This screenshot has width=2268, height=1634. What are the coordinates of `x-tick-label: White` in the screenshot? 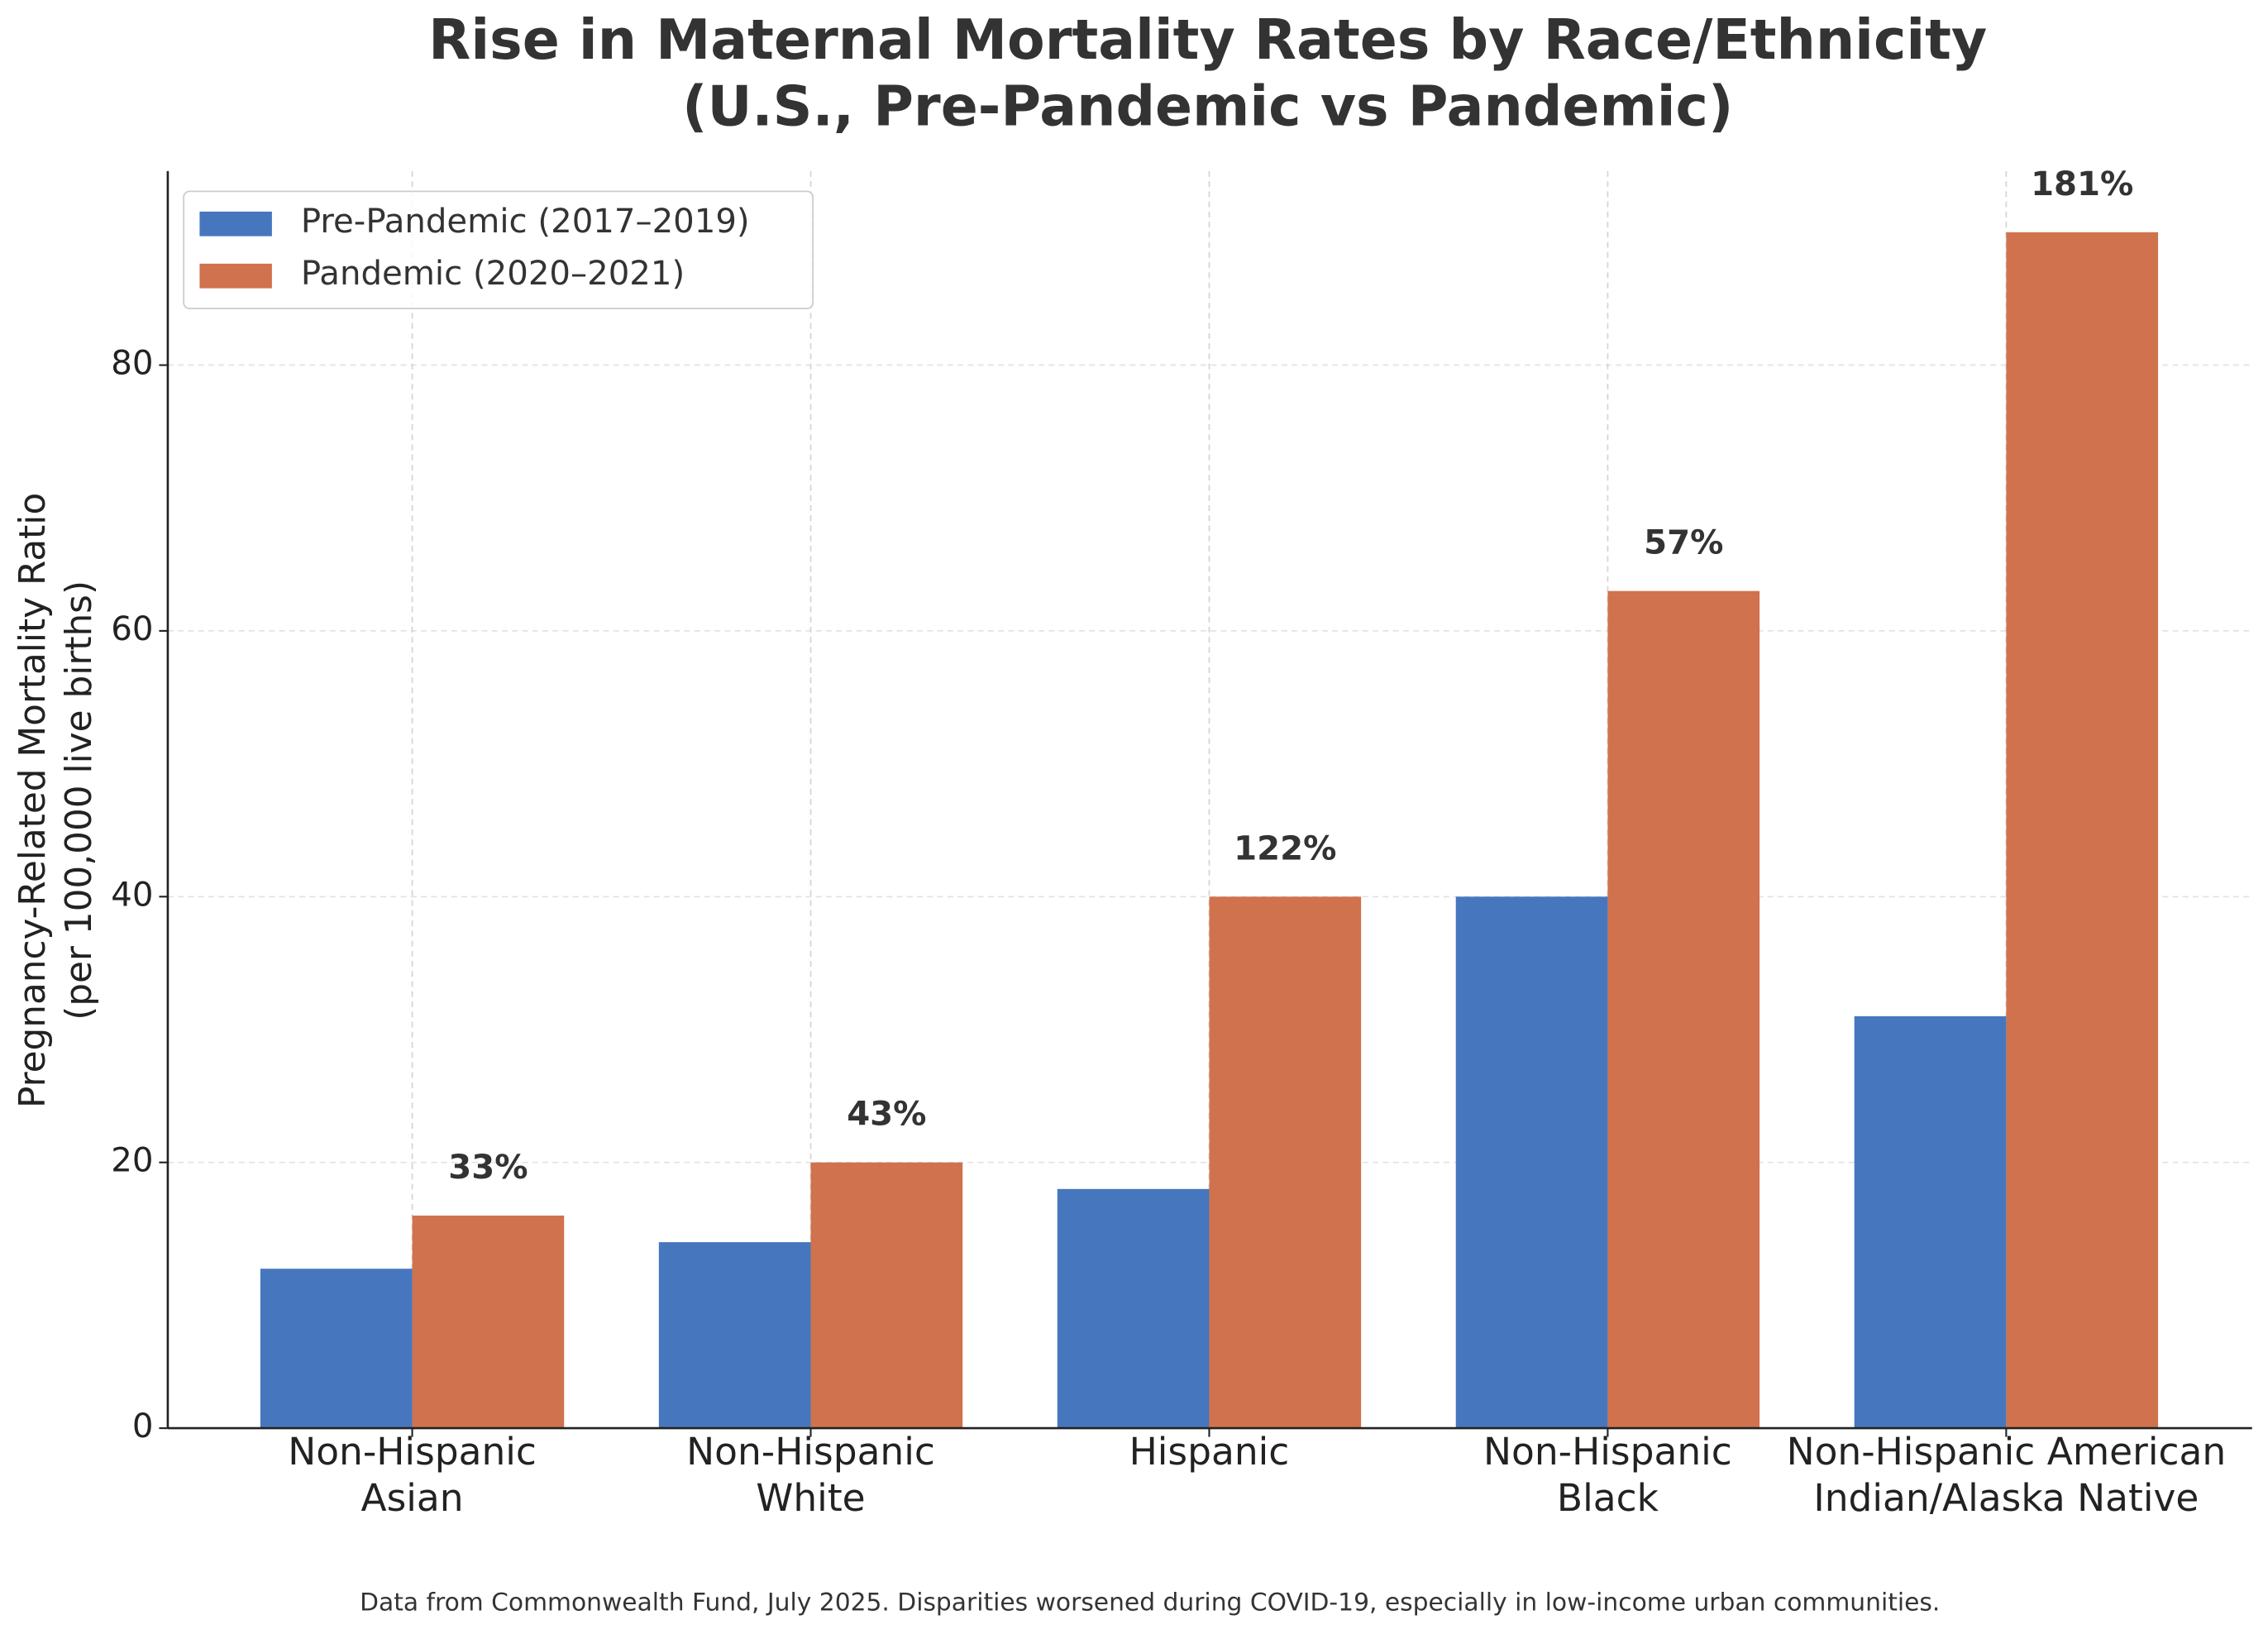 It's located at (810, 1498).